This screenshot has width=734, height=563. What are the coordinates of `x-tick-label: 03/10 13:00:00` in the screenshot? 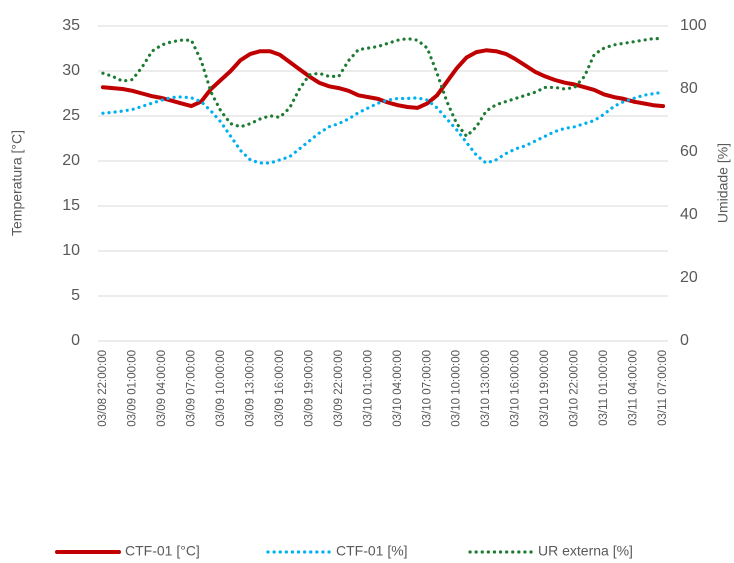 It's located at (486, 388).